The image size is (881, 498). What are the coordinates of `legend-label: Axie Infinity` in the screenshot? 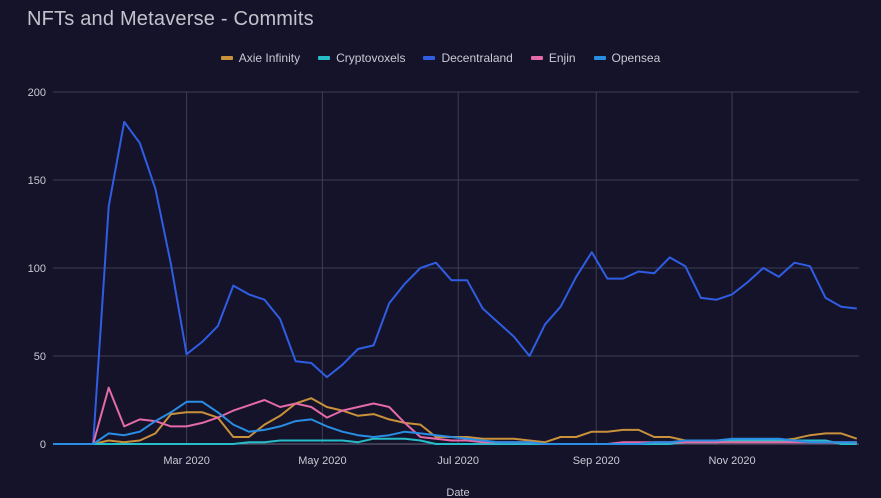 It's located at (269, 58).